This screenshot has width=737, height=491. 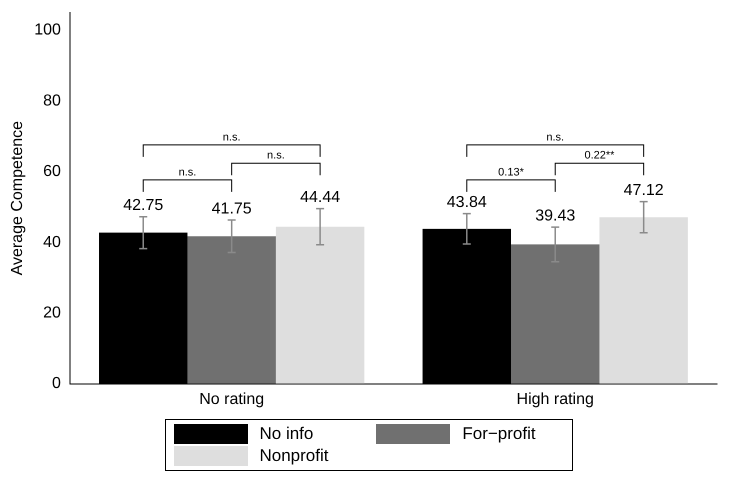 I want to click on y-tick-label: 60, so click(x=52, y=171).